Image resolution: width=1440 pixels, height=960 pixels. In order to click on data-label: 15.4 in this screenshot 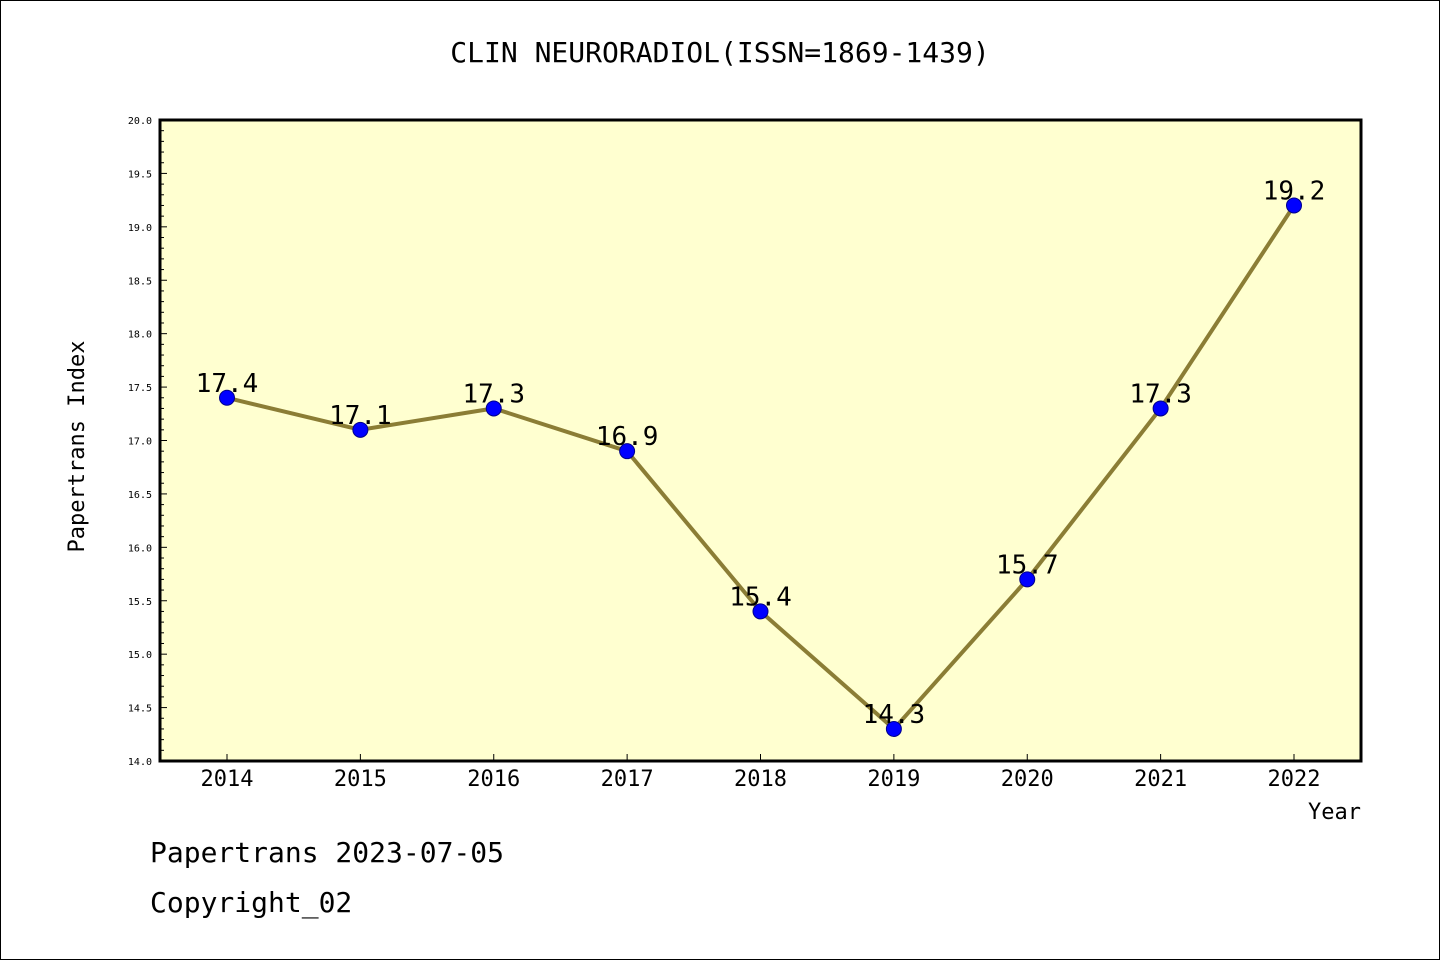, I will do `click(760, 597)`.